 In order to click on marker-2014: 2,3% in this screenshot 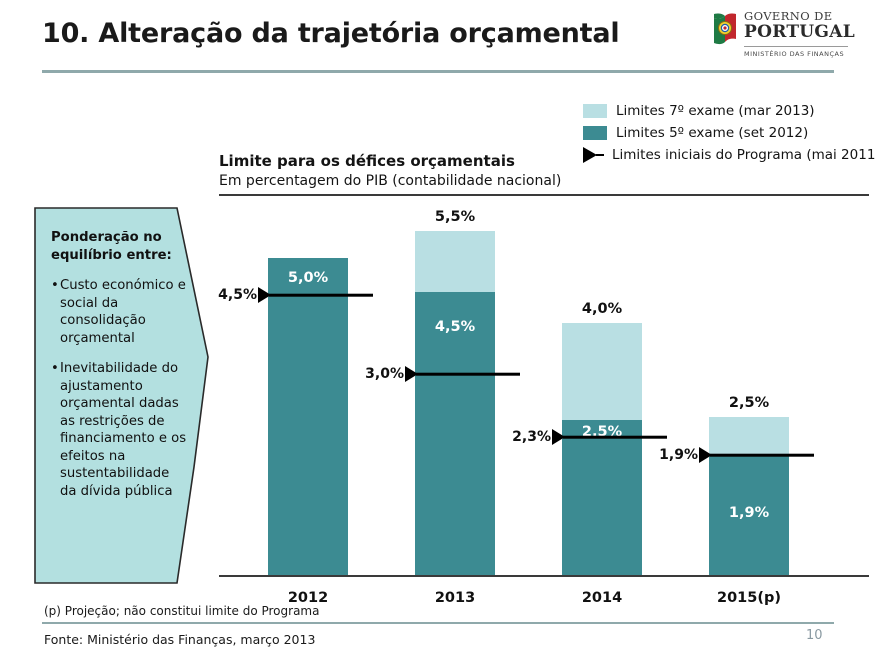, I will do `click(589, 437)`.